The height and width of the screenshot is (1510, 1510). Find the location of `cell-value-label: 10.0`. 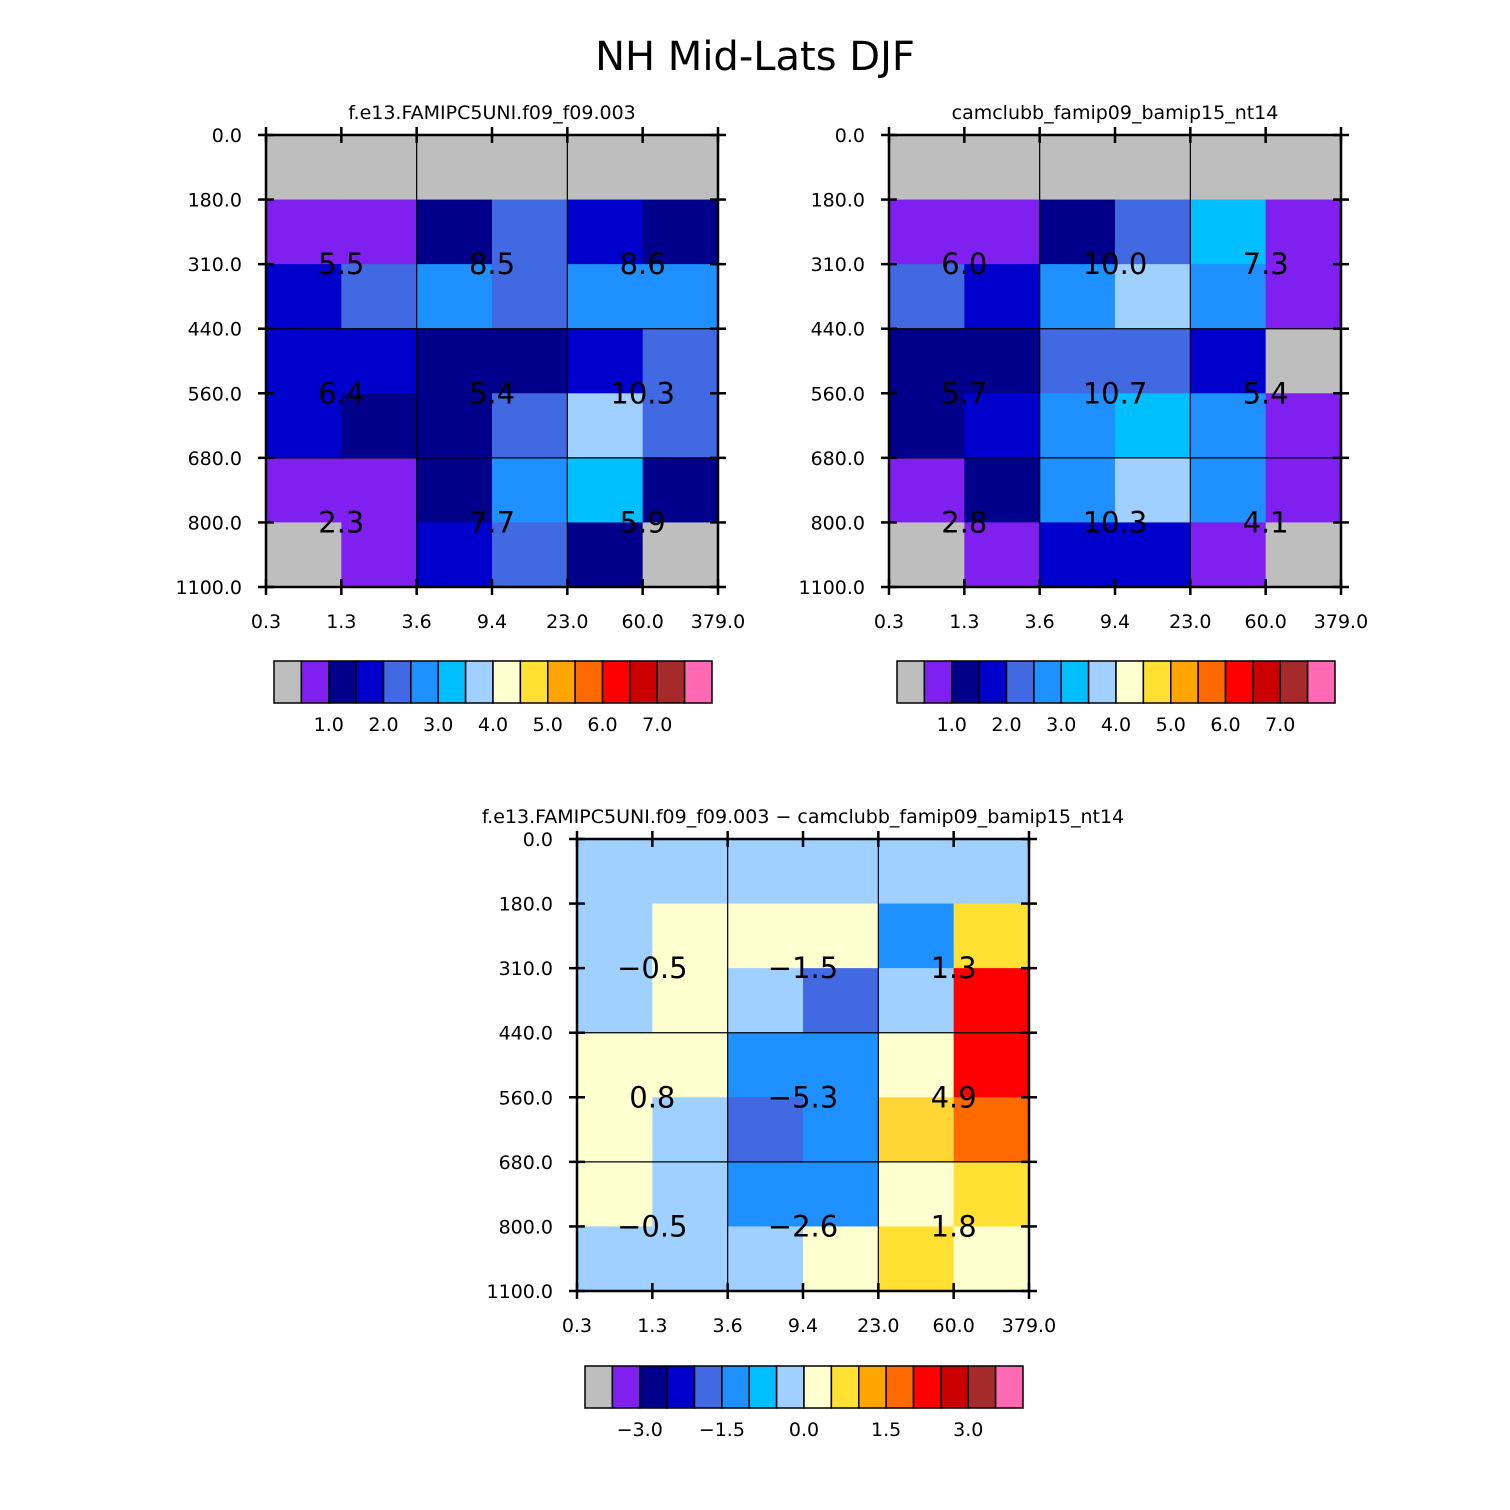

cell-value-label: 10.0 is located at coordinates (1115, 264).